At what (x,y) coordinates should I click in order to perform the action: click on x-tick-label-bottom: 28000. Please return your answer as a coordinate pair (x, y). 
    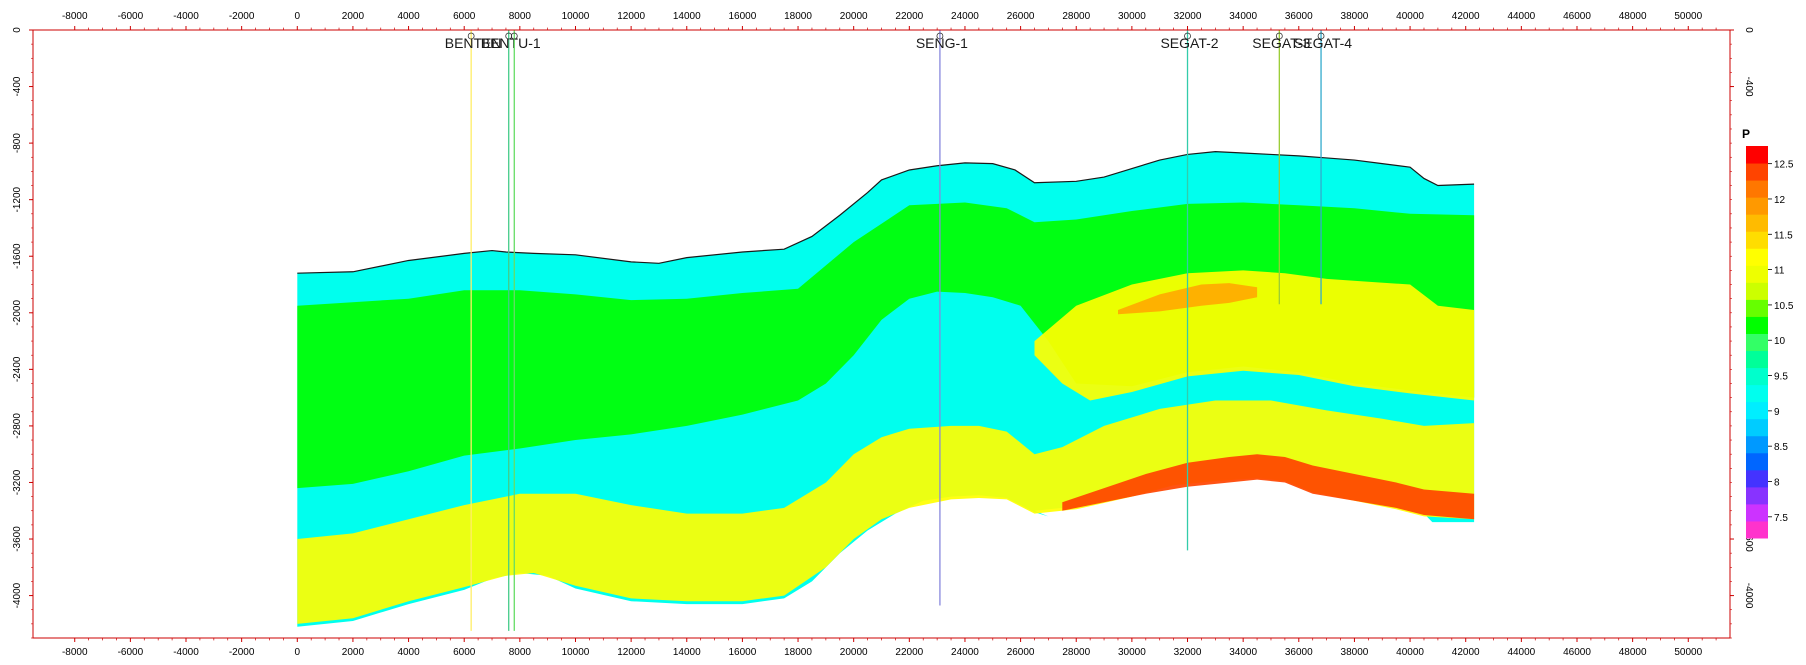
    Looking at the image, I should click on (1076, 652).